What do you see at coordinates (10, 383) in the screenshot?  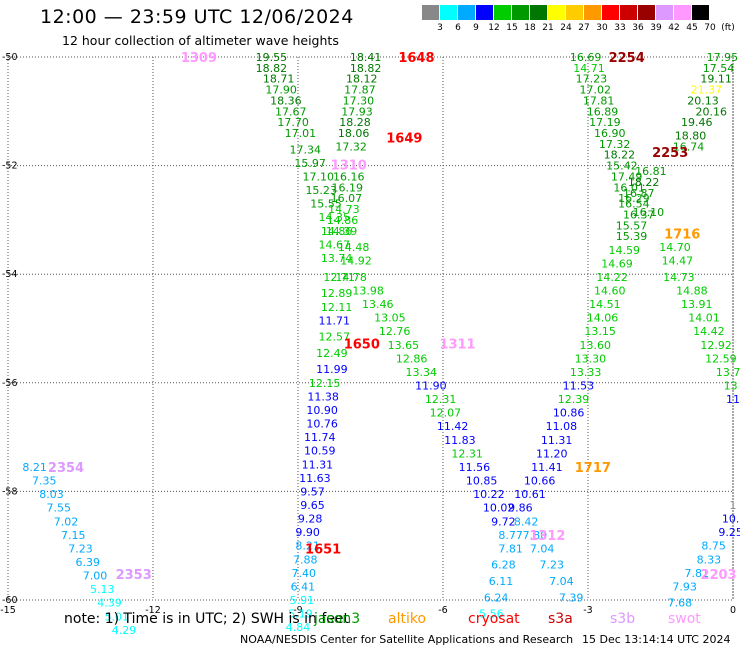 I see `y-tick-label: -56` at bounding box center [10, 383].